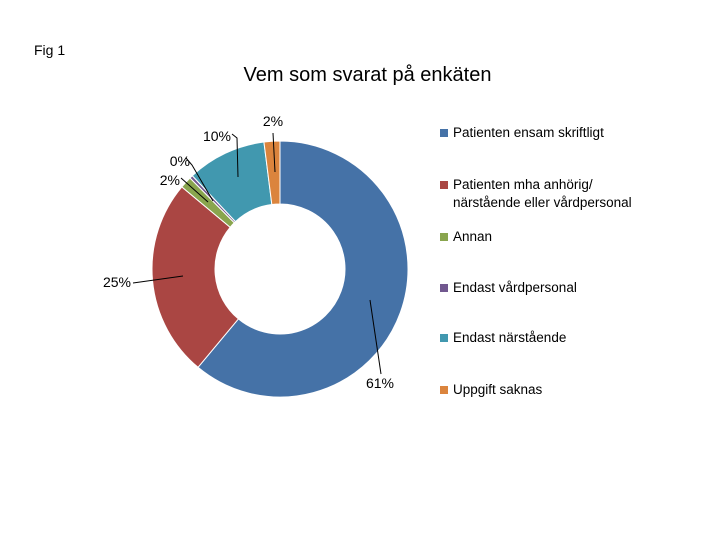 This screenshot has height=540, width=720. I want to click on data-label: 61%, so click(380, 383).